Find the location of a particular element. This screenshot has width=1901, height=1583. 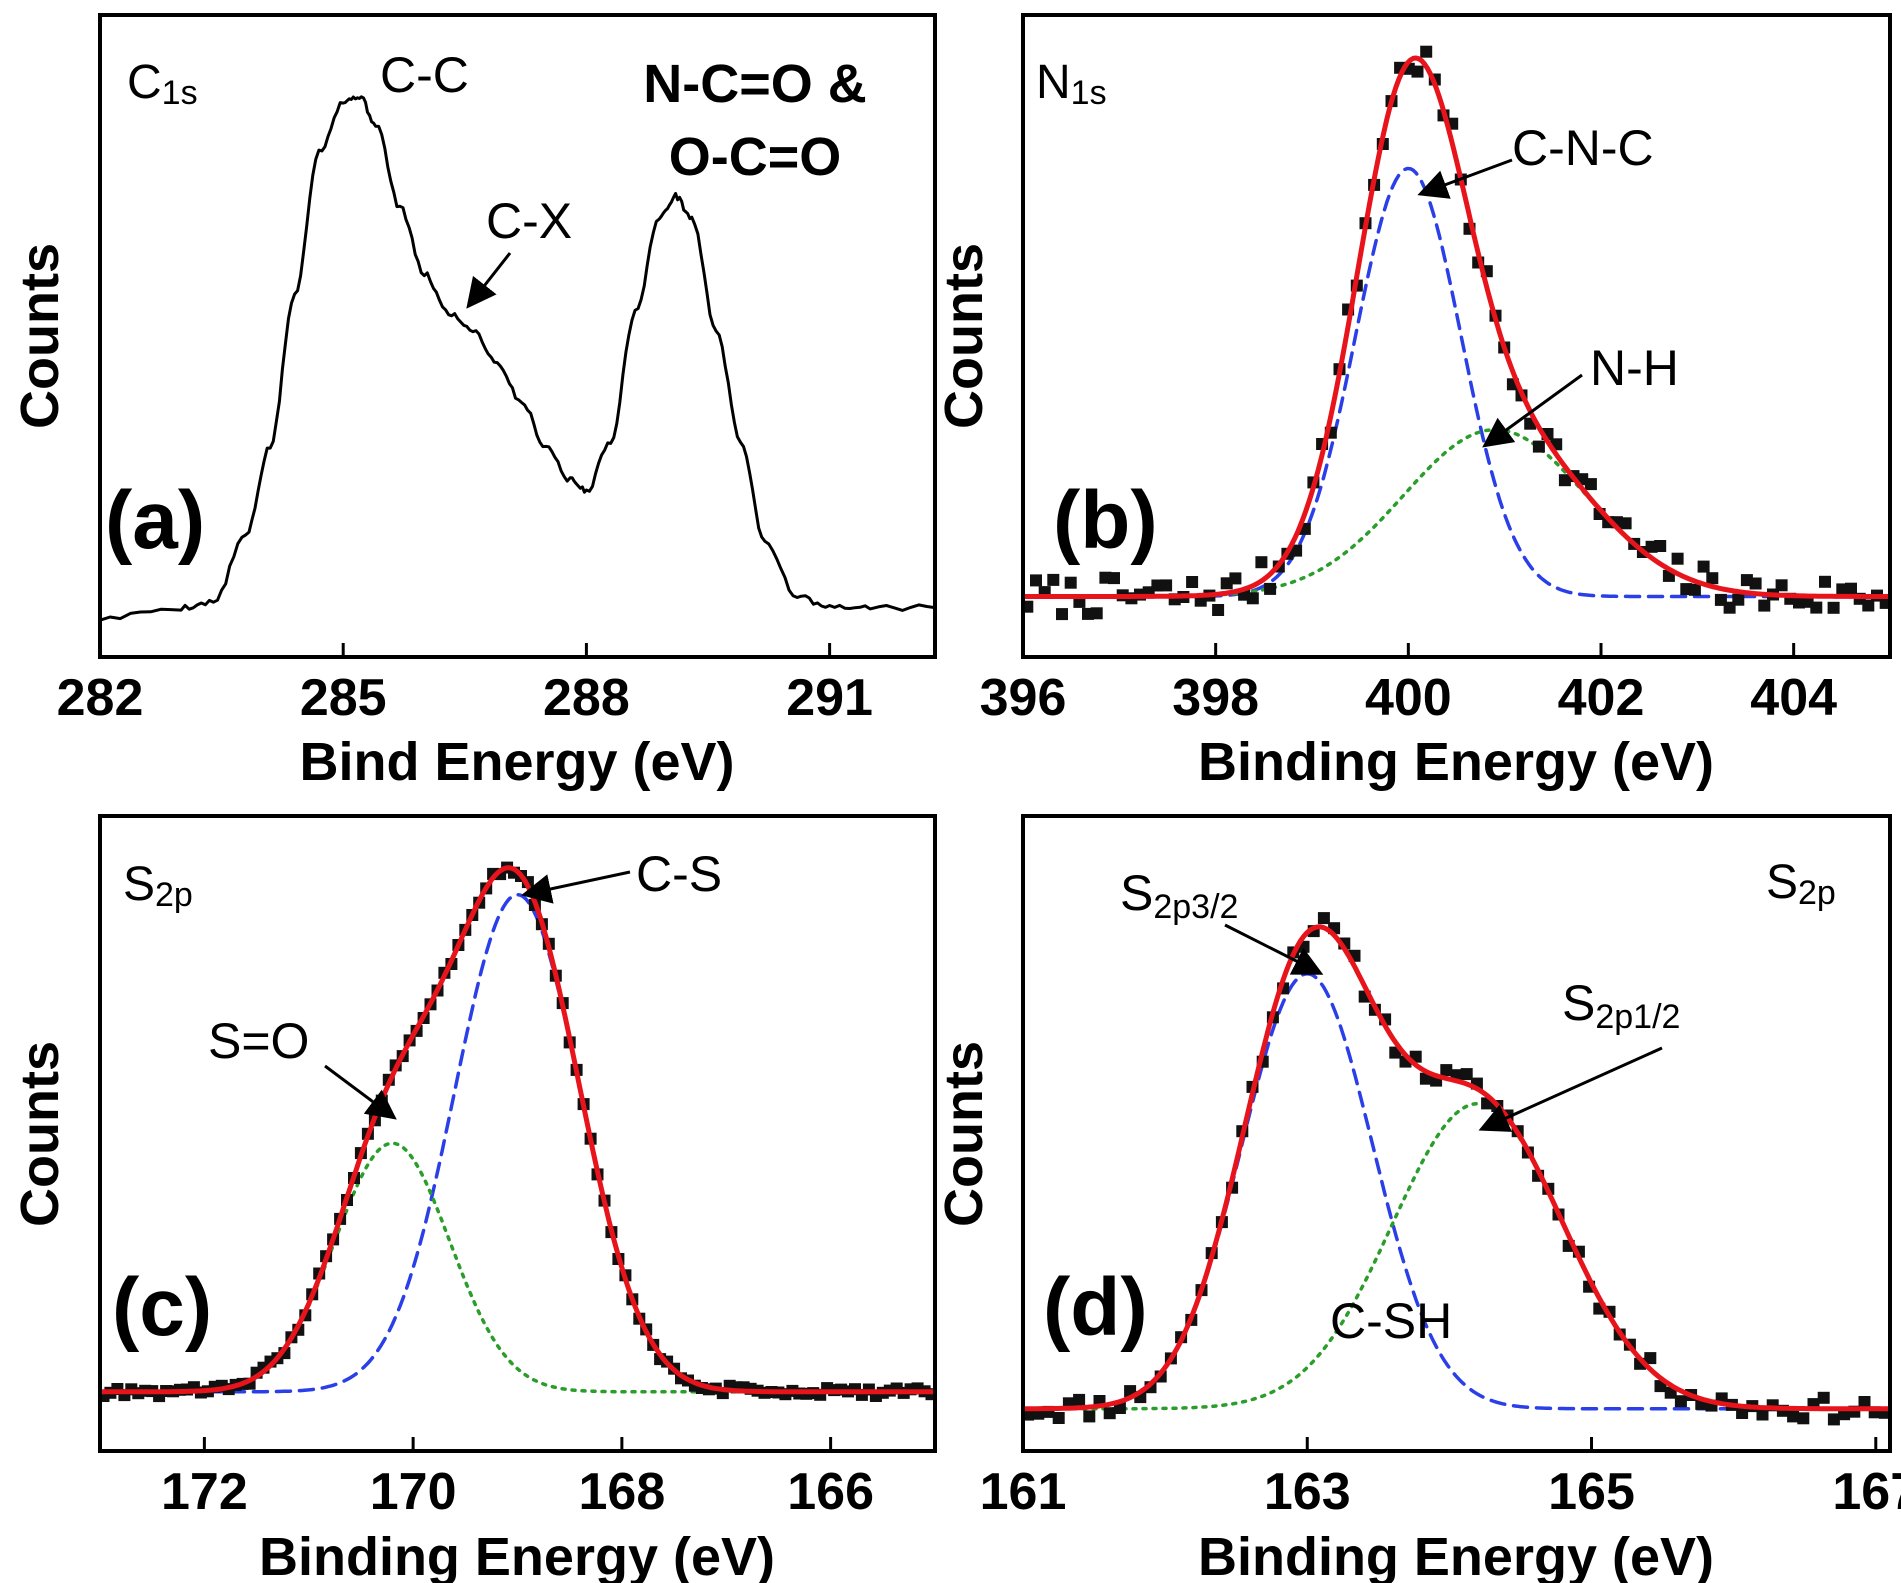

panel-b-corner-sub: 1s is located at coordinates (1089, 93).